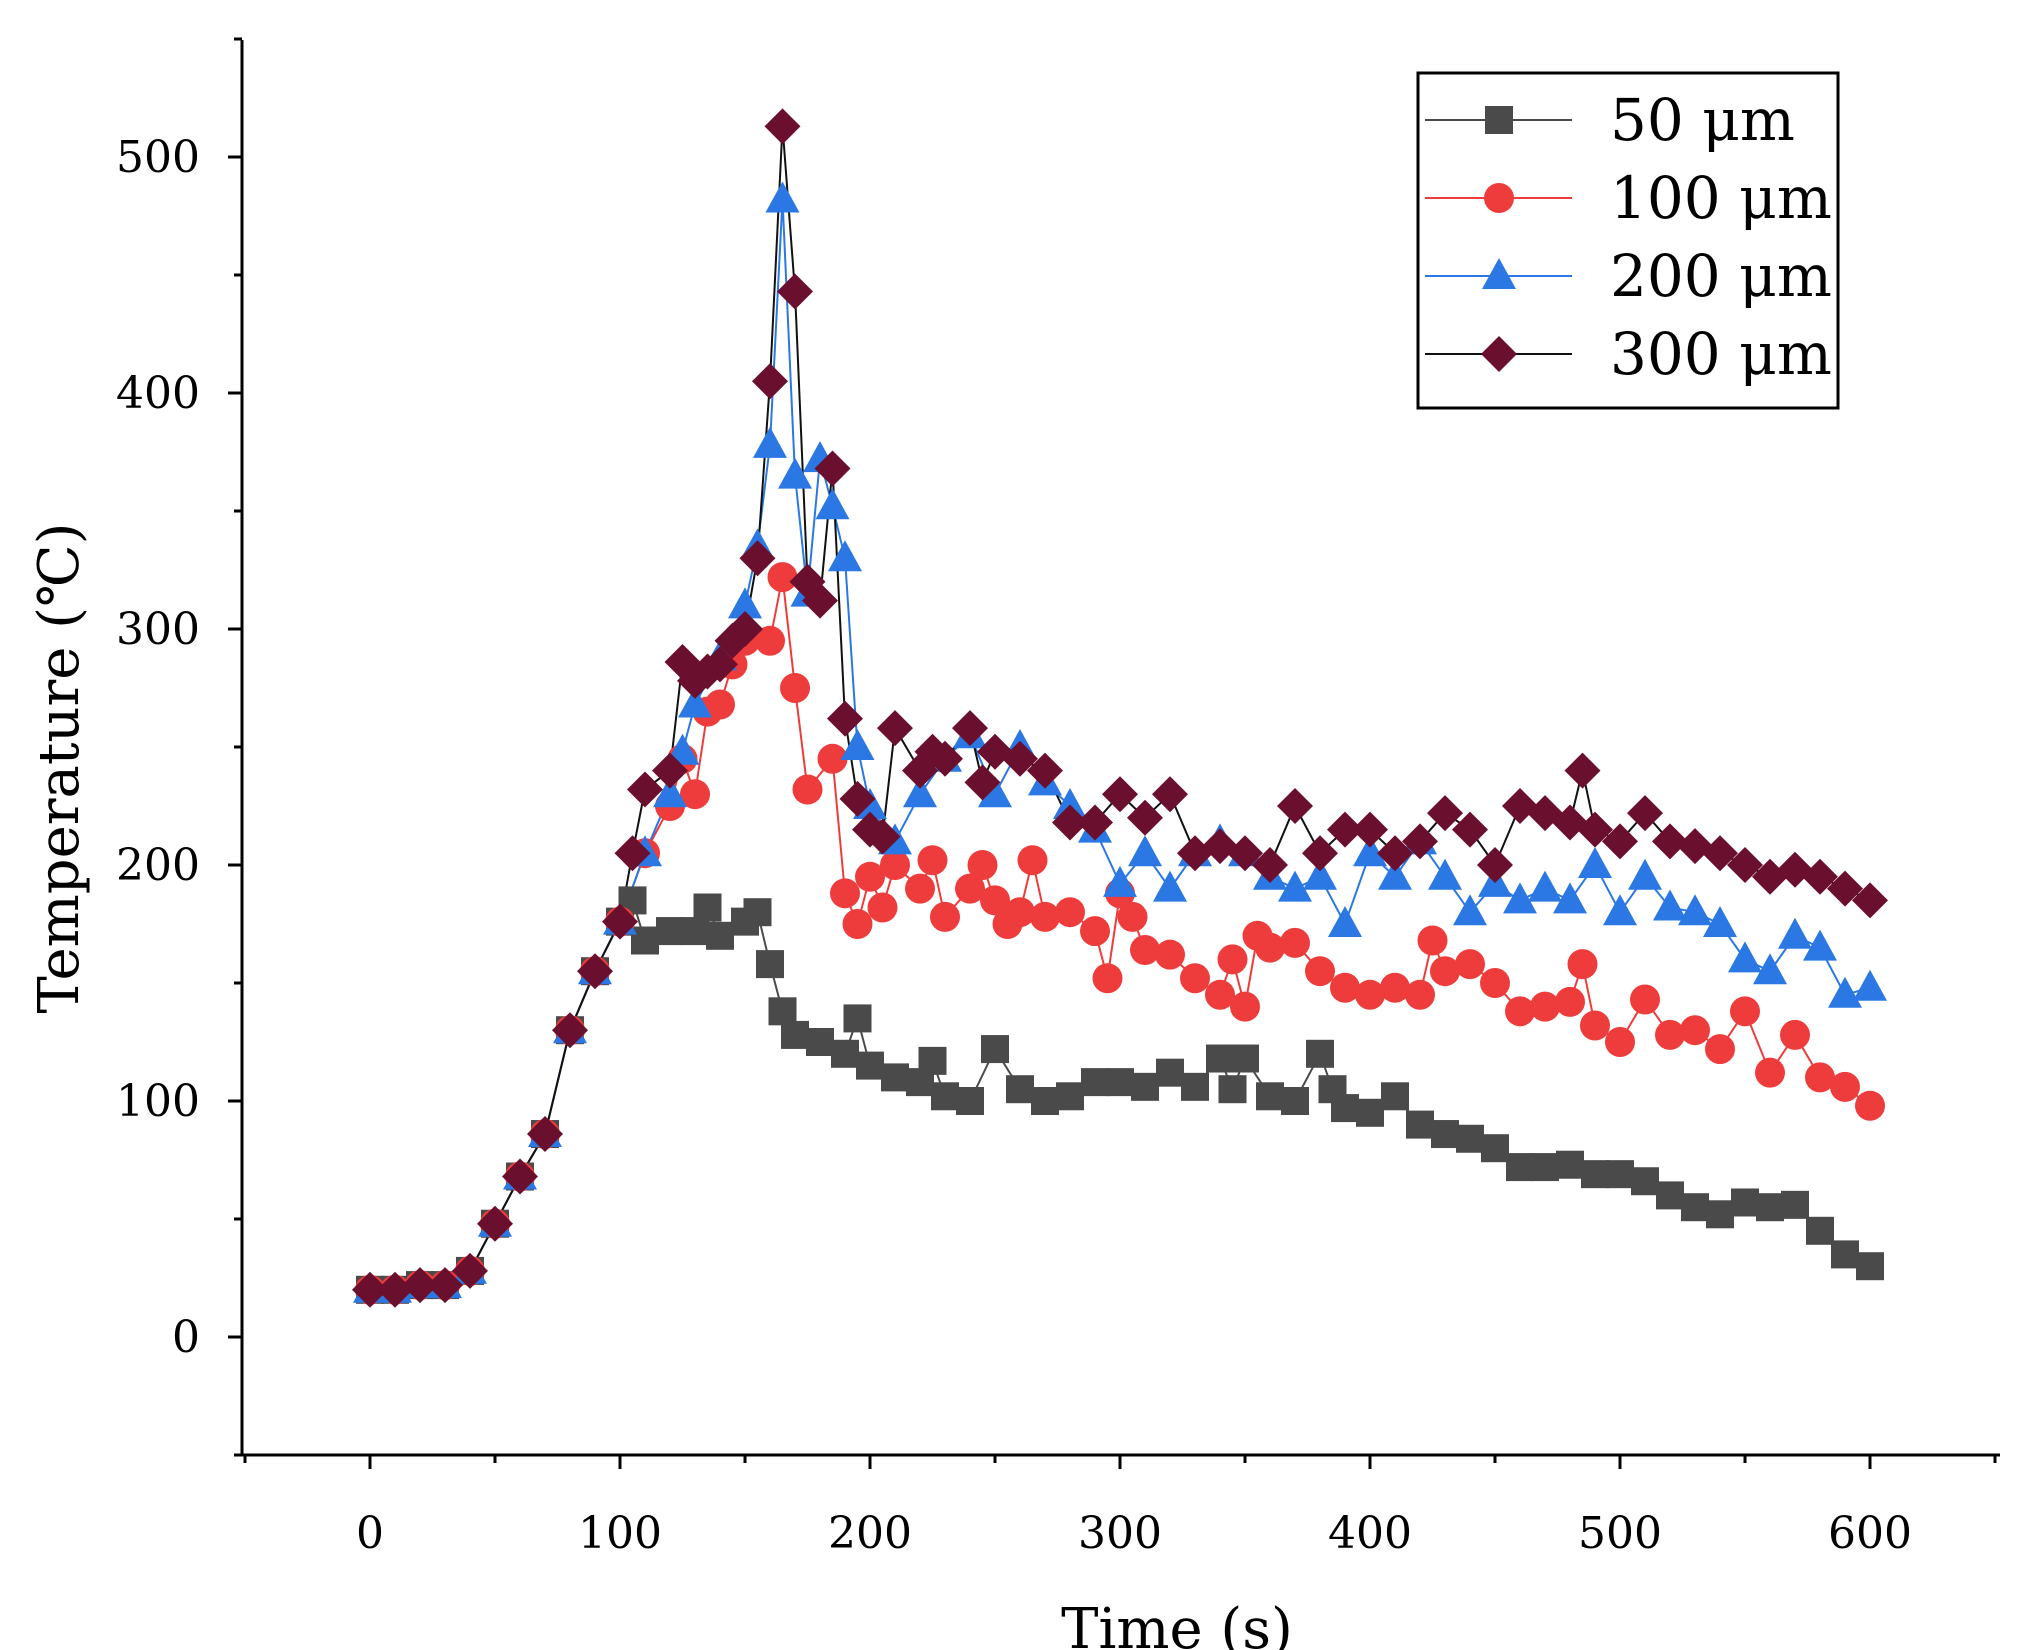  Describe the element at coordinates (1370, 1533) in the screenshot. I see `x-tick-label: 400` at that location.